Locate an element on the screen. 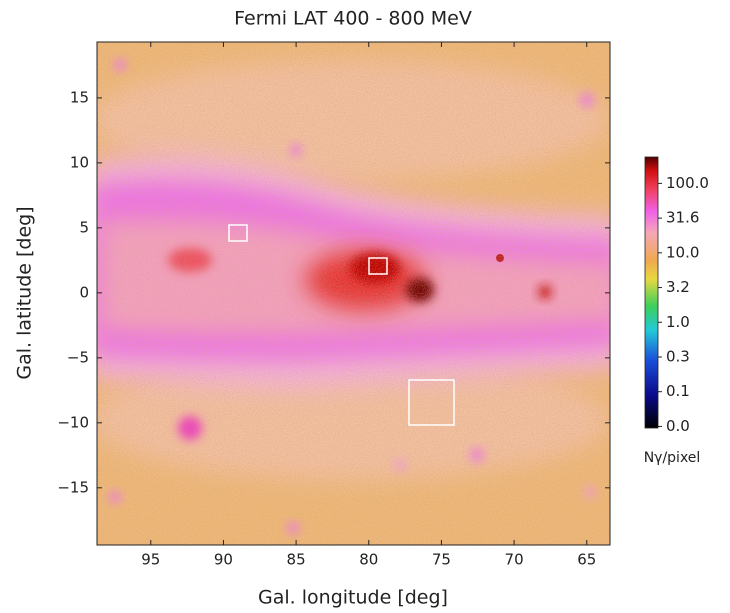 The width and height of the screenshot is (730, 613). y-tick-label: −5 is located at coordinates (78, 357).